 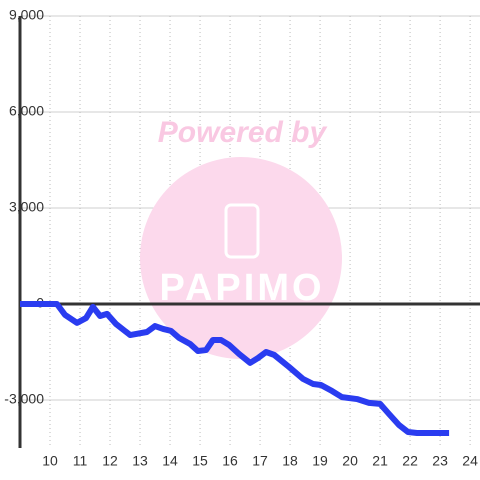 I want to click on watermark-text: PAPIMO, so click(x=241, y=288).